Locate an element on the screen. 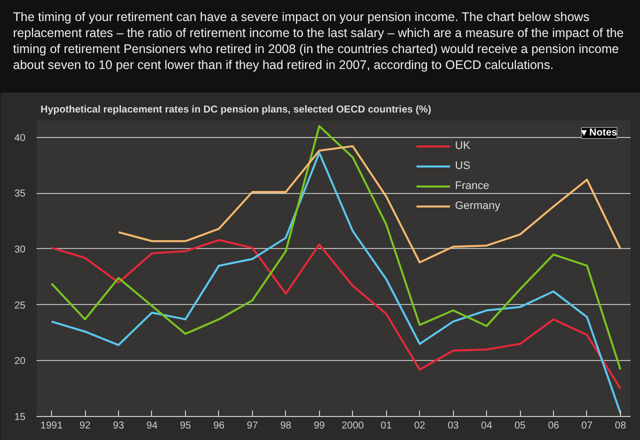 This screenshot has width=640, height=440. legend-label: US is located at coordinates (463, 166).